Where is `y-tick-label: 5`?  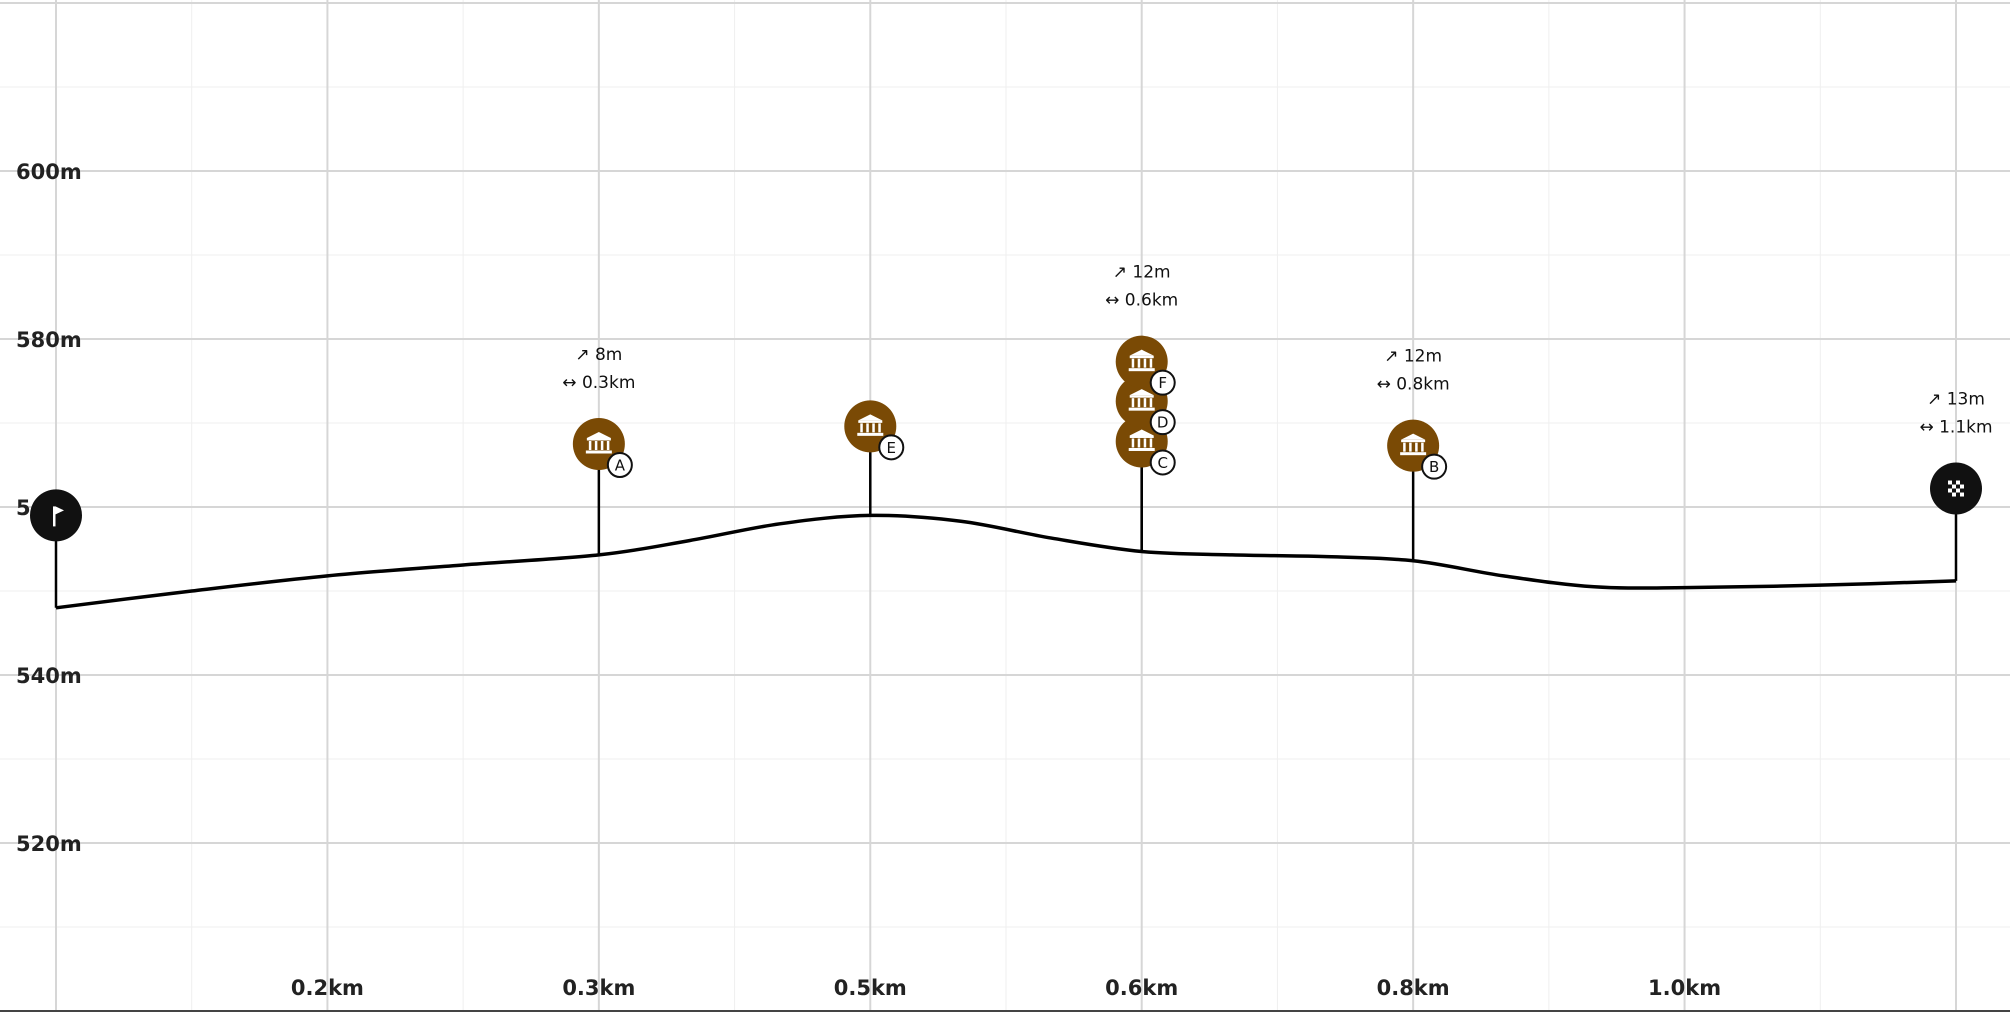
y-tick-label: 5 is located at coordinates (23, 508).